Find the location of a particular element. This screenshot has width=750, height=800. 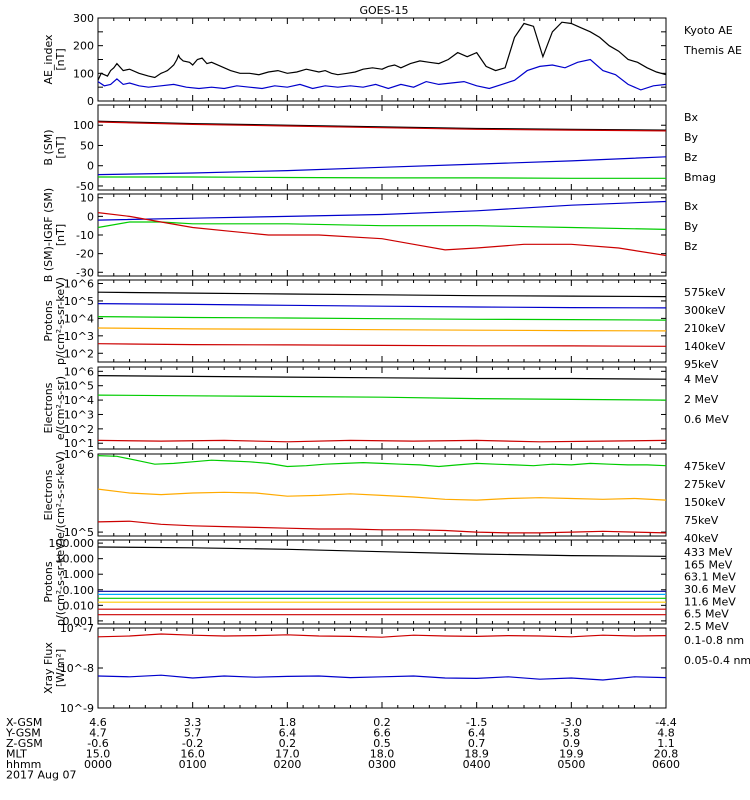

footer-value: 0.7 is located at coordinates (477, 743).